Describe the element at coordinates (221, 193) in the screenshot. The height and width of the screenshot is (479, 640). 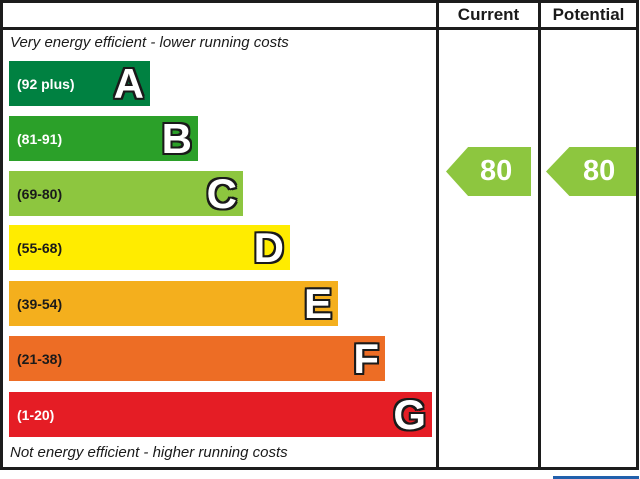
I see `band-letter: C` at that location.